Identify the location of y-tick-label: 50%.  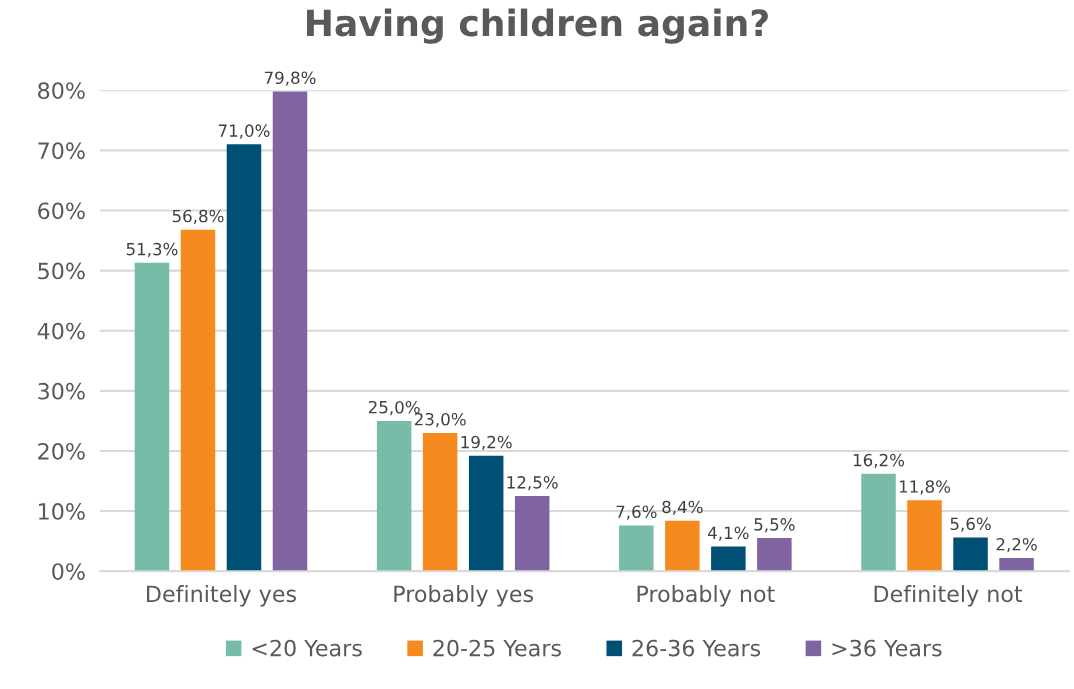
(61, 271).